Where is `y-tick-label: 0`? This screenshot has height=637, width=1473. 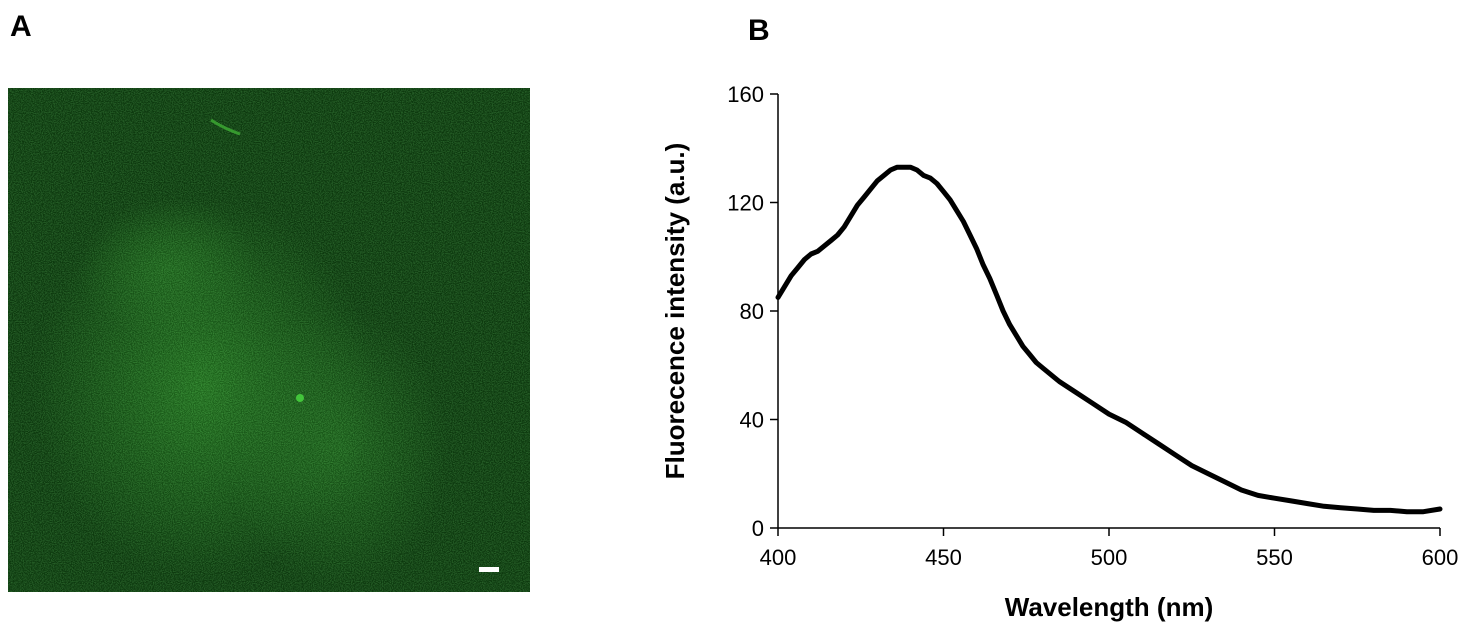 y-tick-label: 0 is located at coordinates (758, 528).